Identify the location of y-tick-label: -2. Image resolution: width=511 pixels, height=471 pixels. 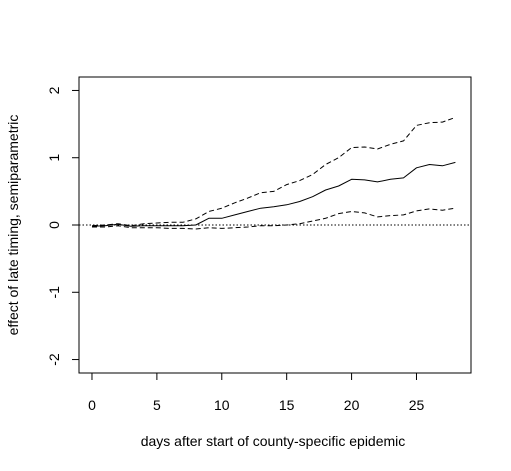
(54, 359).